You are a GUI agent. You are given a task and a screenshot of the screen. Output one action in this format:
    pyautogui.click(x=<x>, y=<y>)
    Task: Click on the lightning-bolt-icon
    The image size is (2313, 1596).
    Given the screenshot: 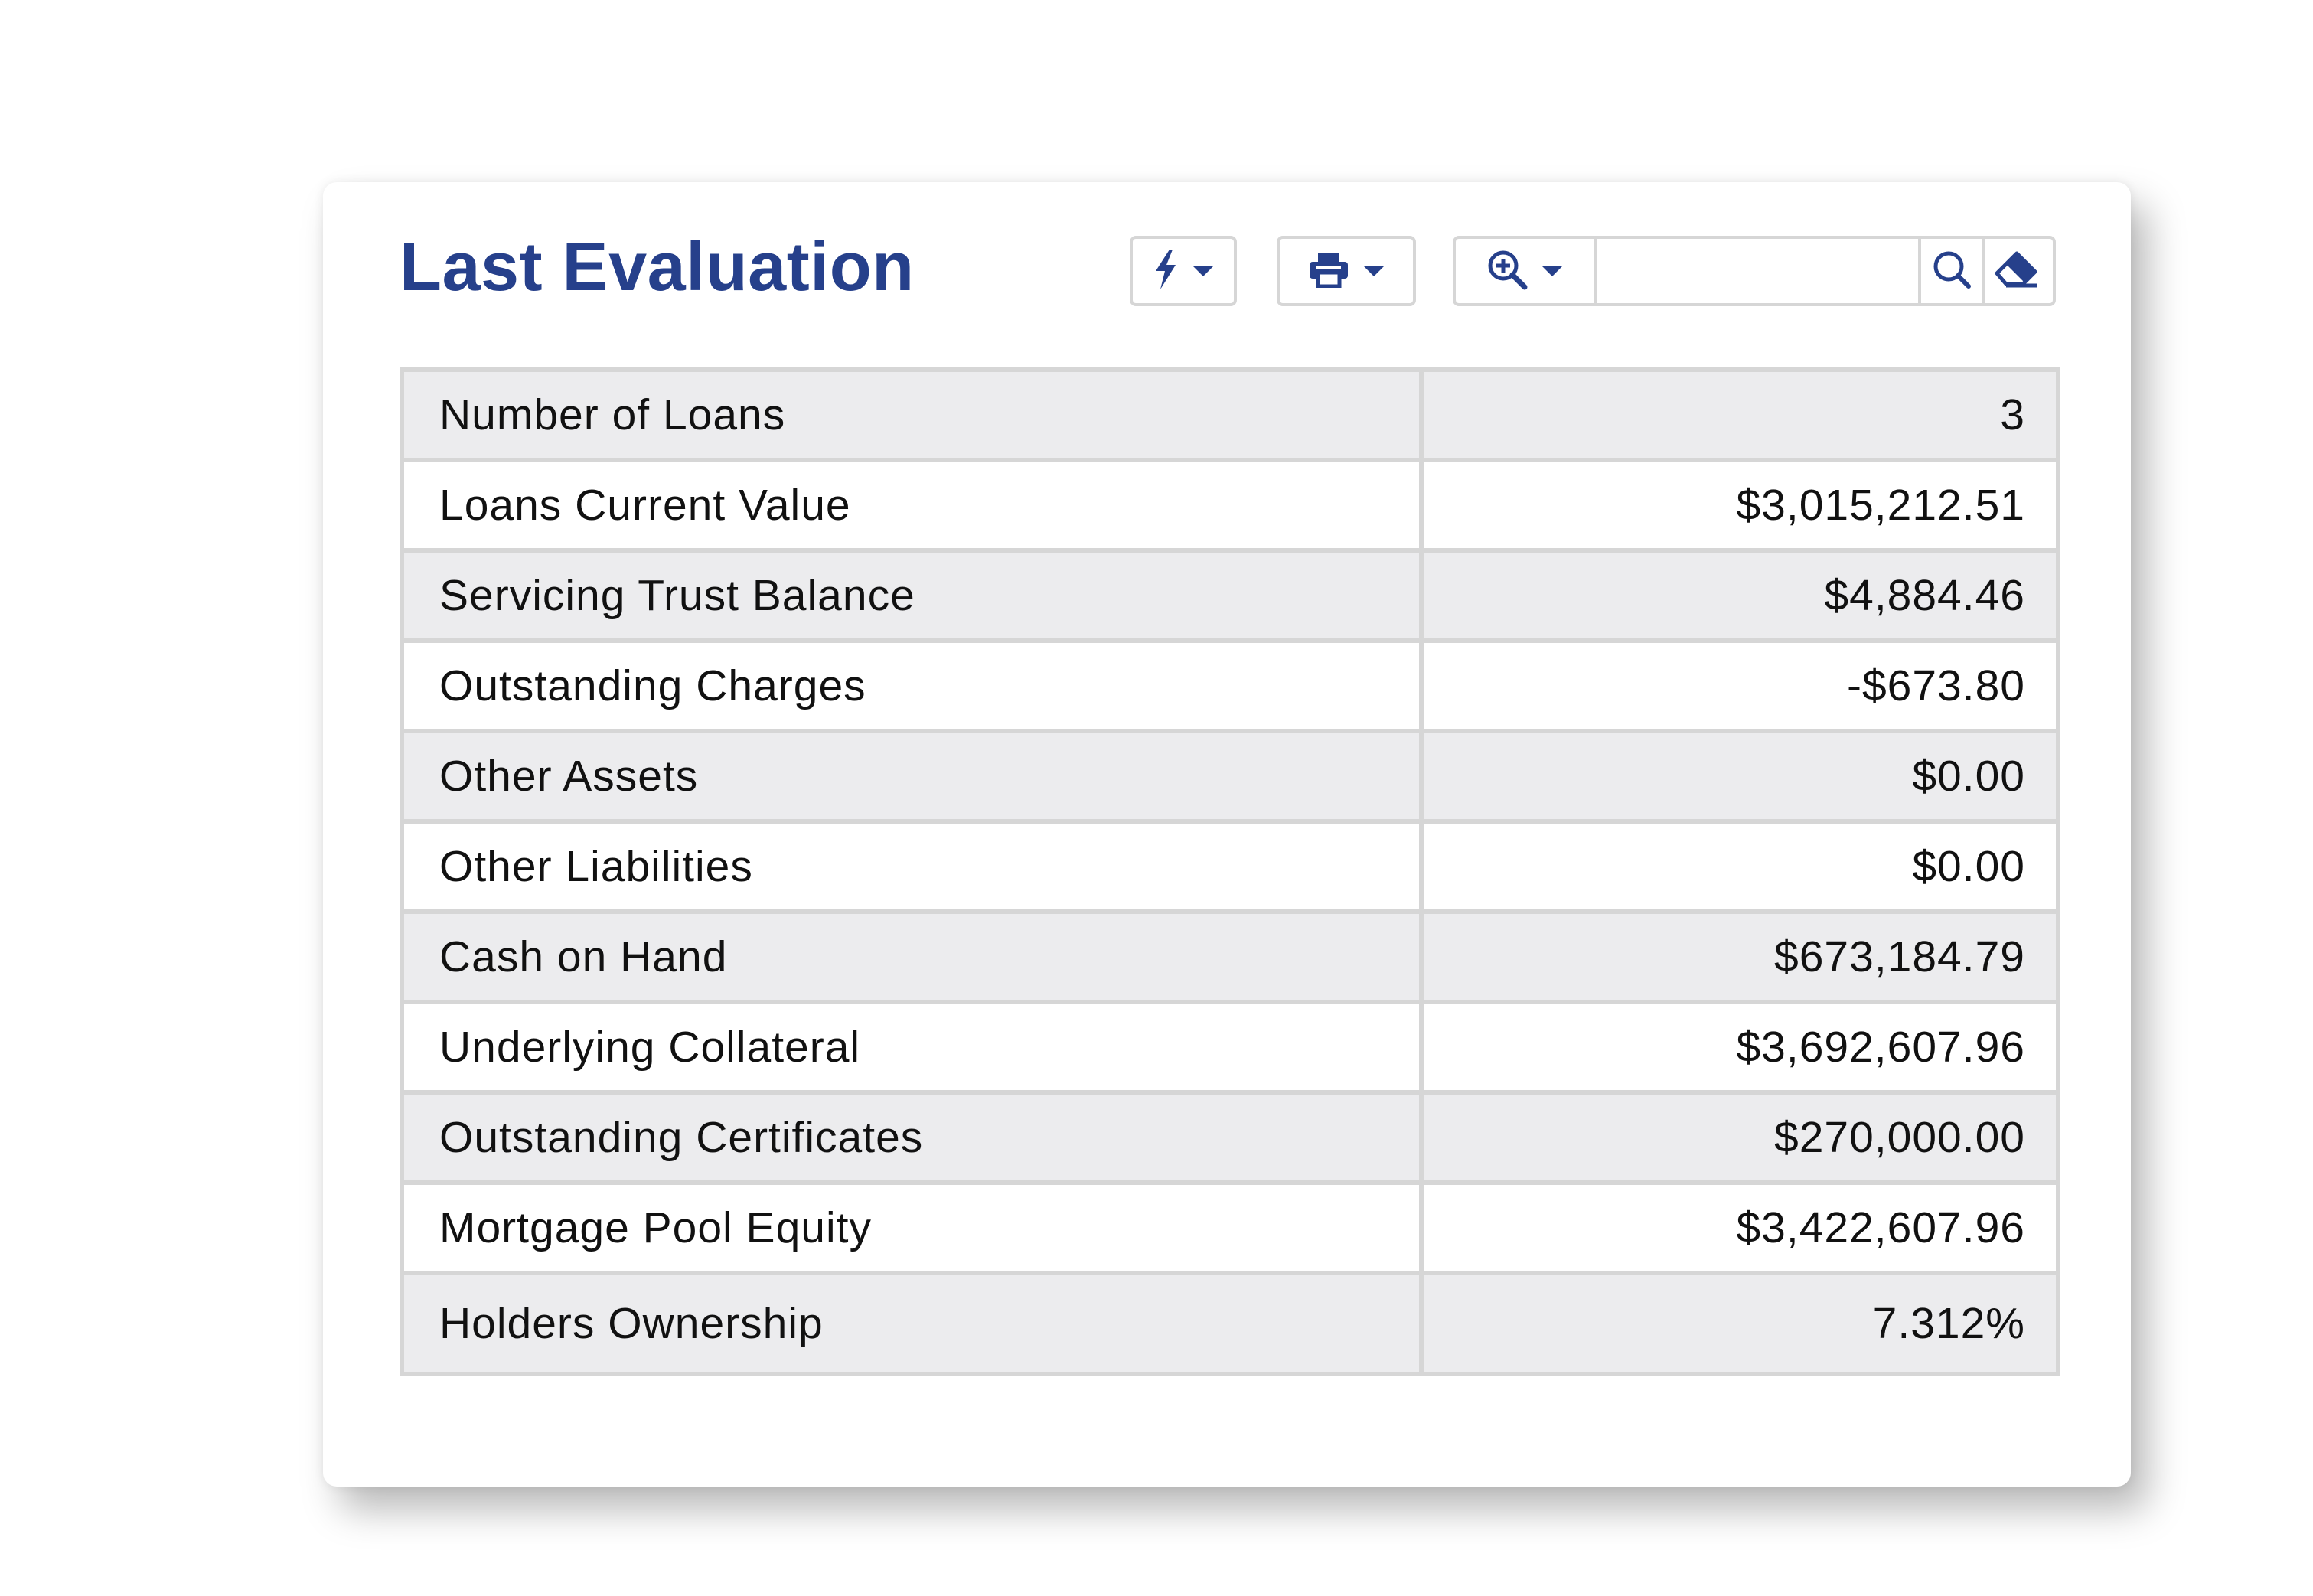 What is the action you would take?
    pyautogui.click(x=1166, y=271)
    